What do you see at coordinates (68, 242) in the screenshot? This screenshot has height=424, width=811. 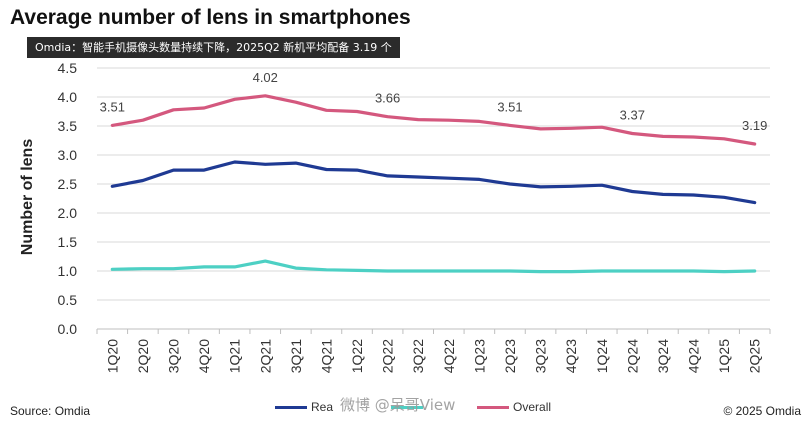 I see `y-tick-label: 1.5` at bounding box center [68, 242].